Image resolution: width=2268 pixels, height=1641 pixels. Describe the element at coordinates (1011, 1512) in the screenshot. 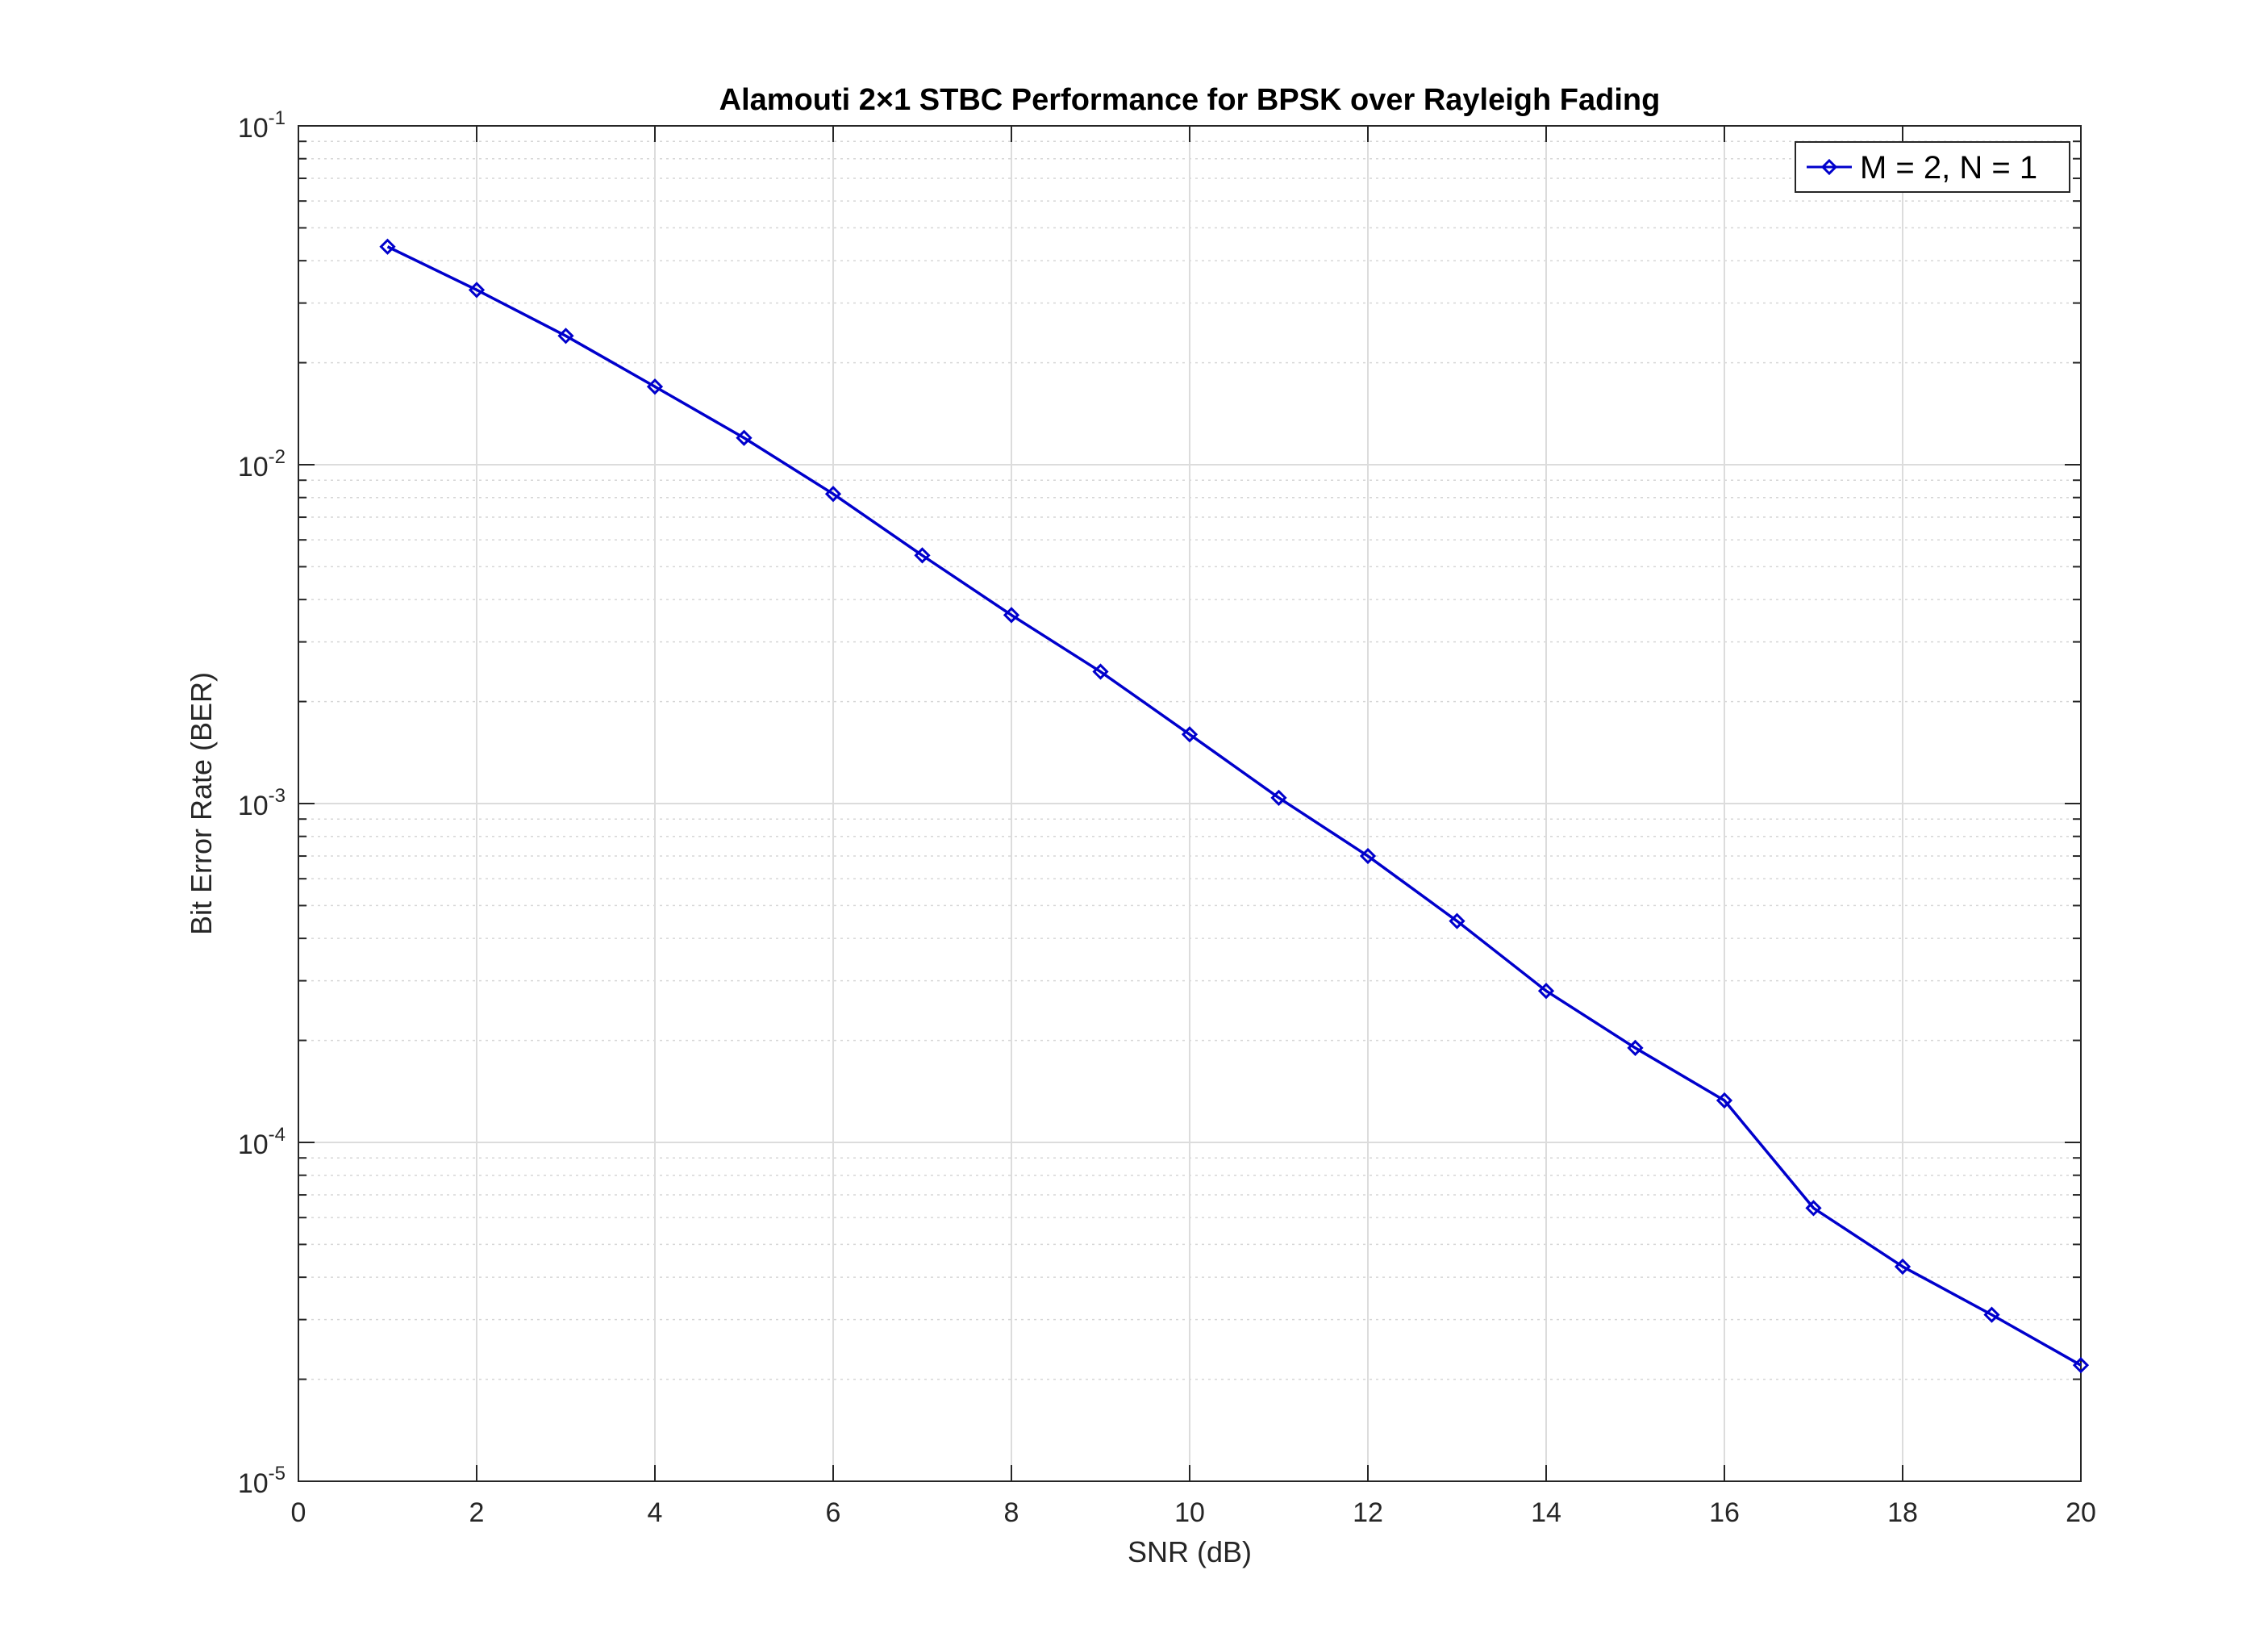

I see `x-tick-label: 8` at that location.